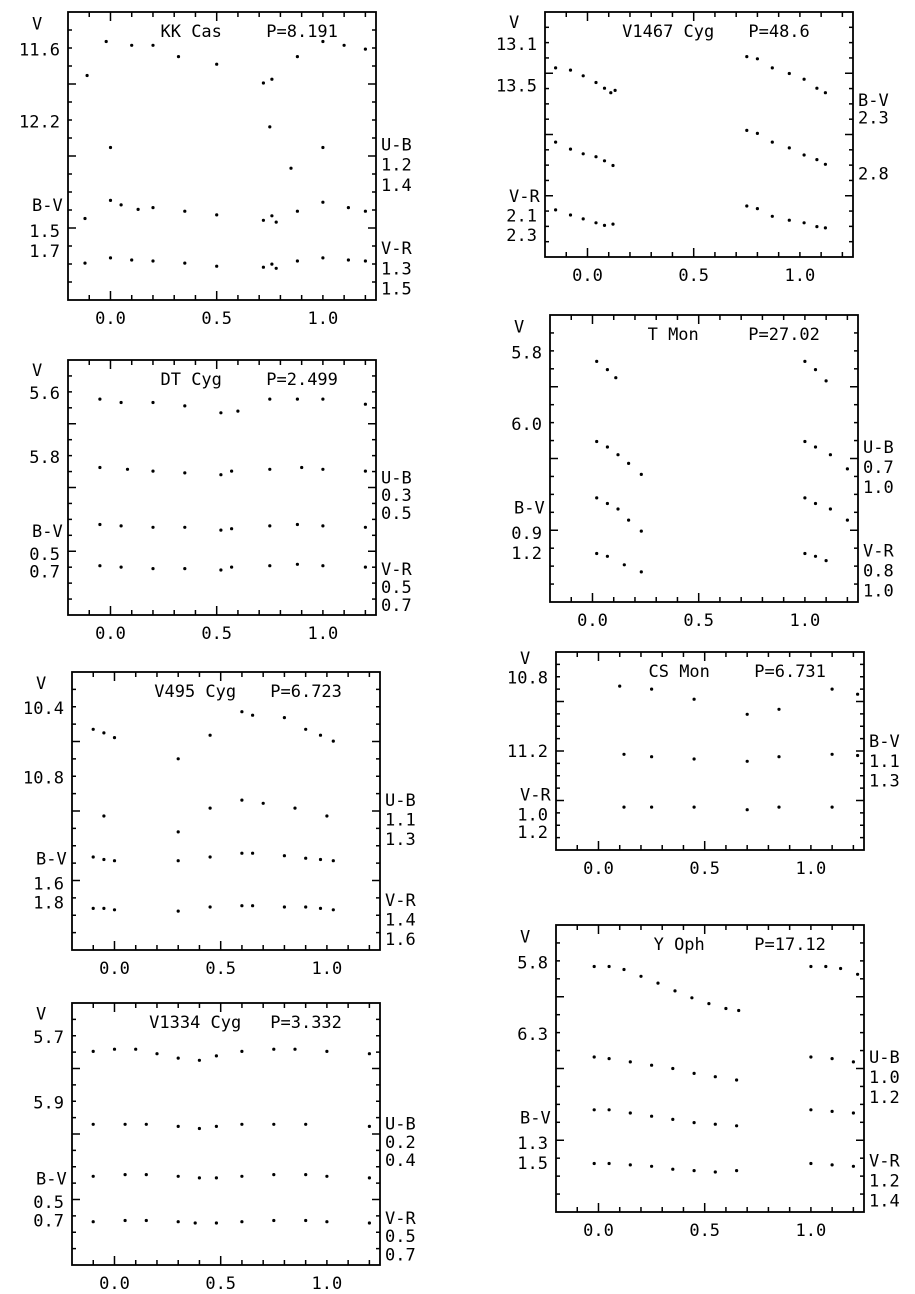 Image resolution: width=915 pixels, height=1294 pixels. Describe the element at coordinates (811, 1231) in the screenshot. I see `x-tick-label: 1.0` at that location.